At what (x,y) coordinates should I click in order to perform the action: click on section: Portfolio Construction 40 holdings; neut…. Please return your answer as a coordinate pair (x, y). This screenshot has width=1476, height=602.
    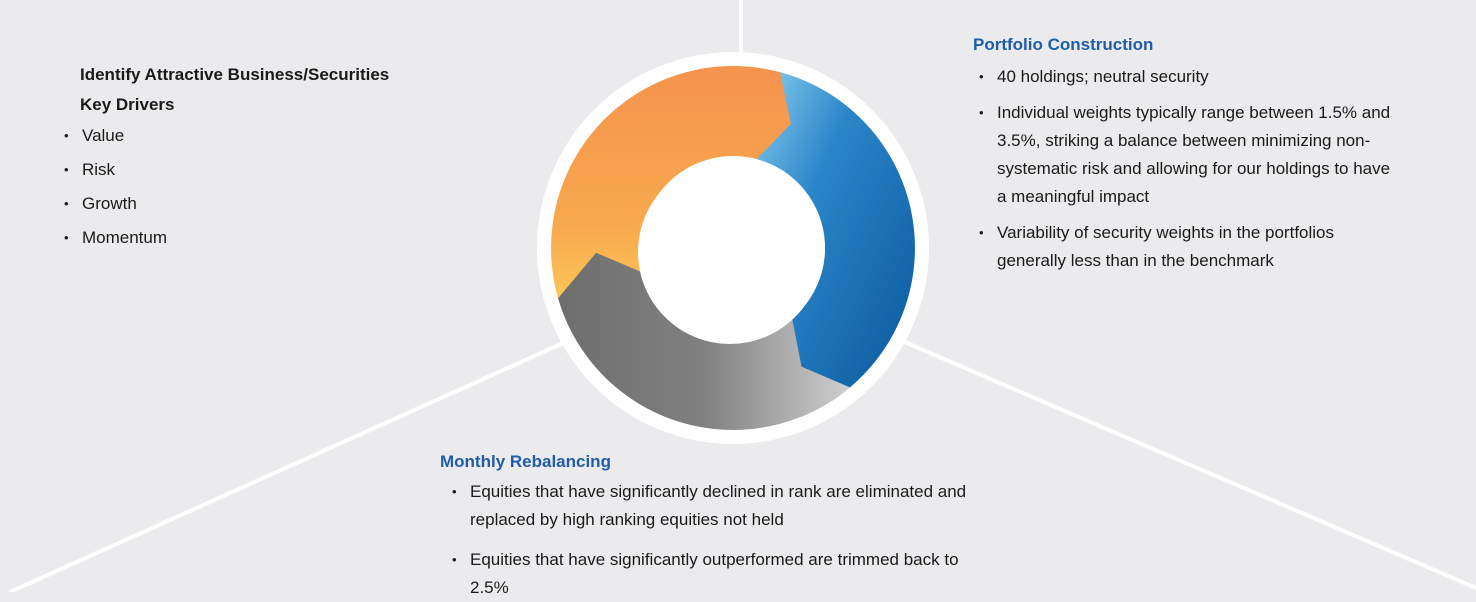
    Looking at the image, I should click on (1183, 153).